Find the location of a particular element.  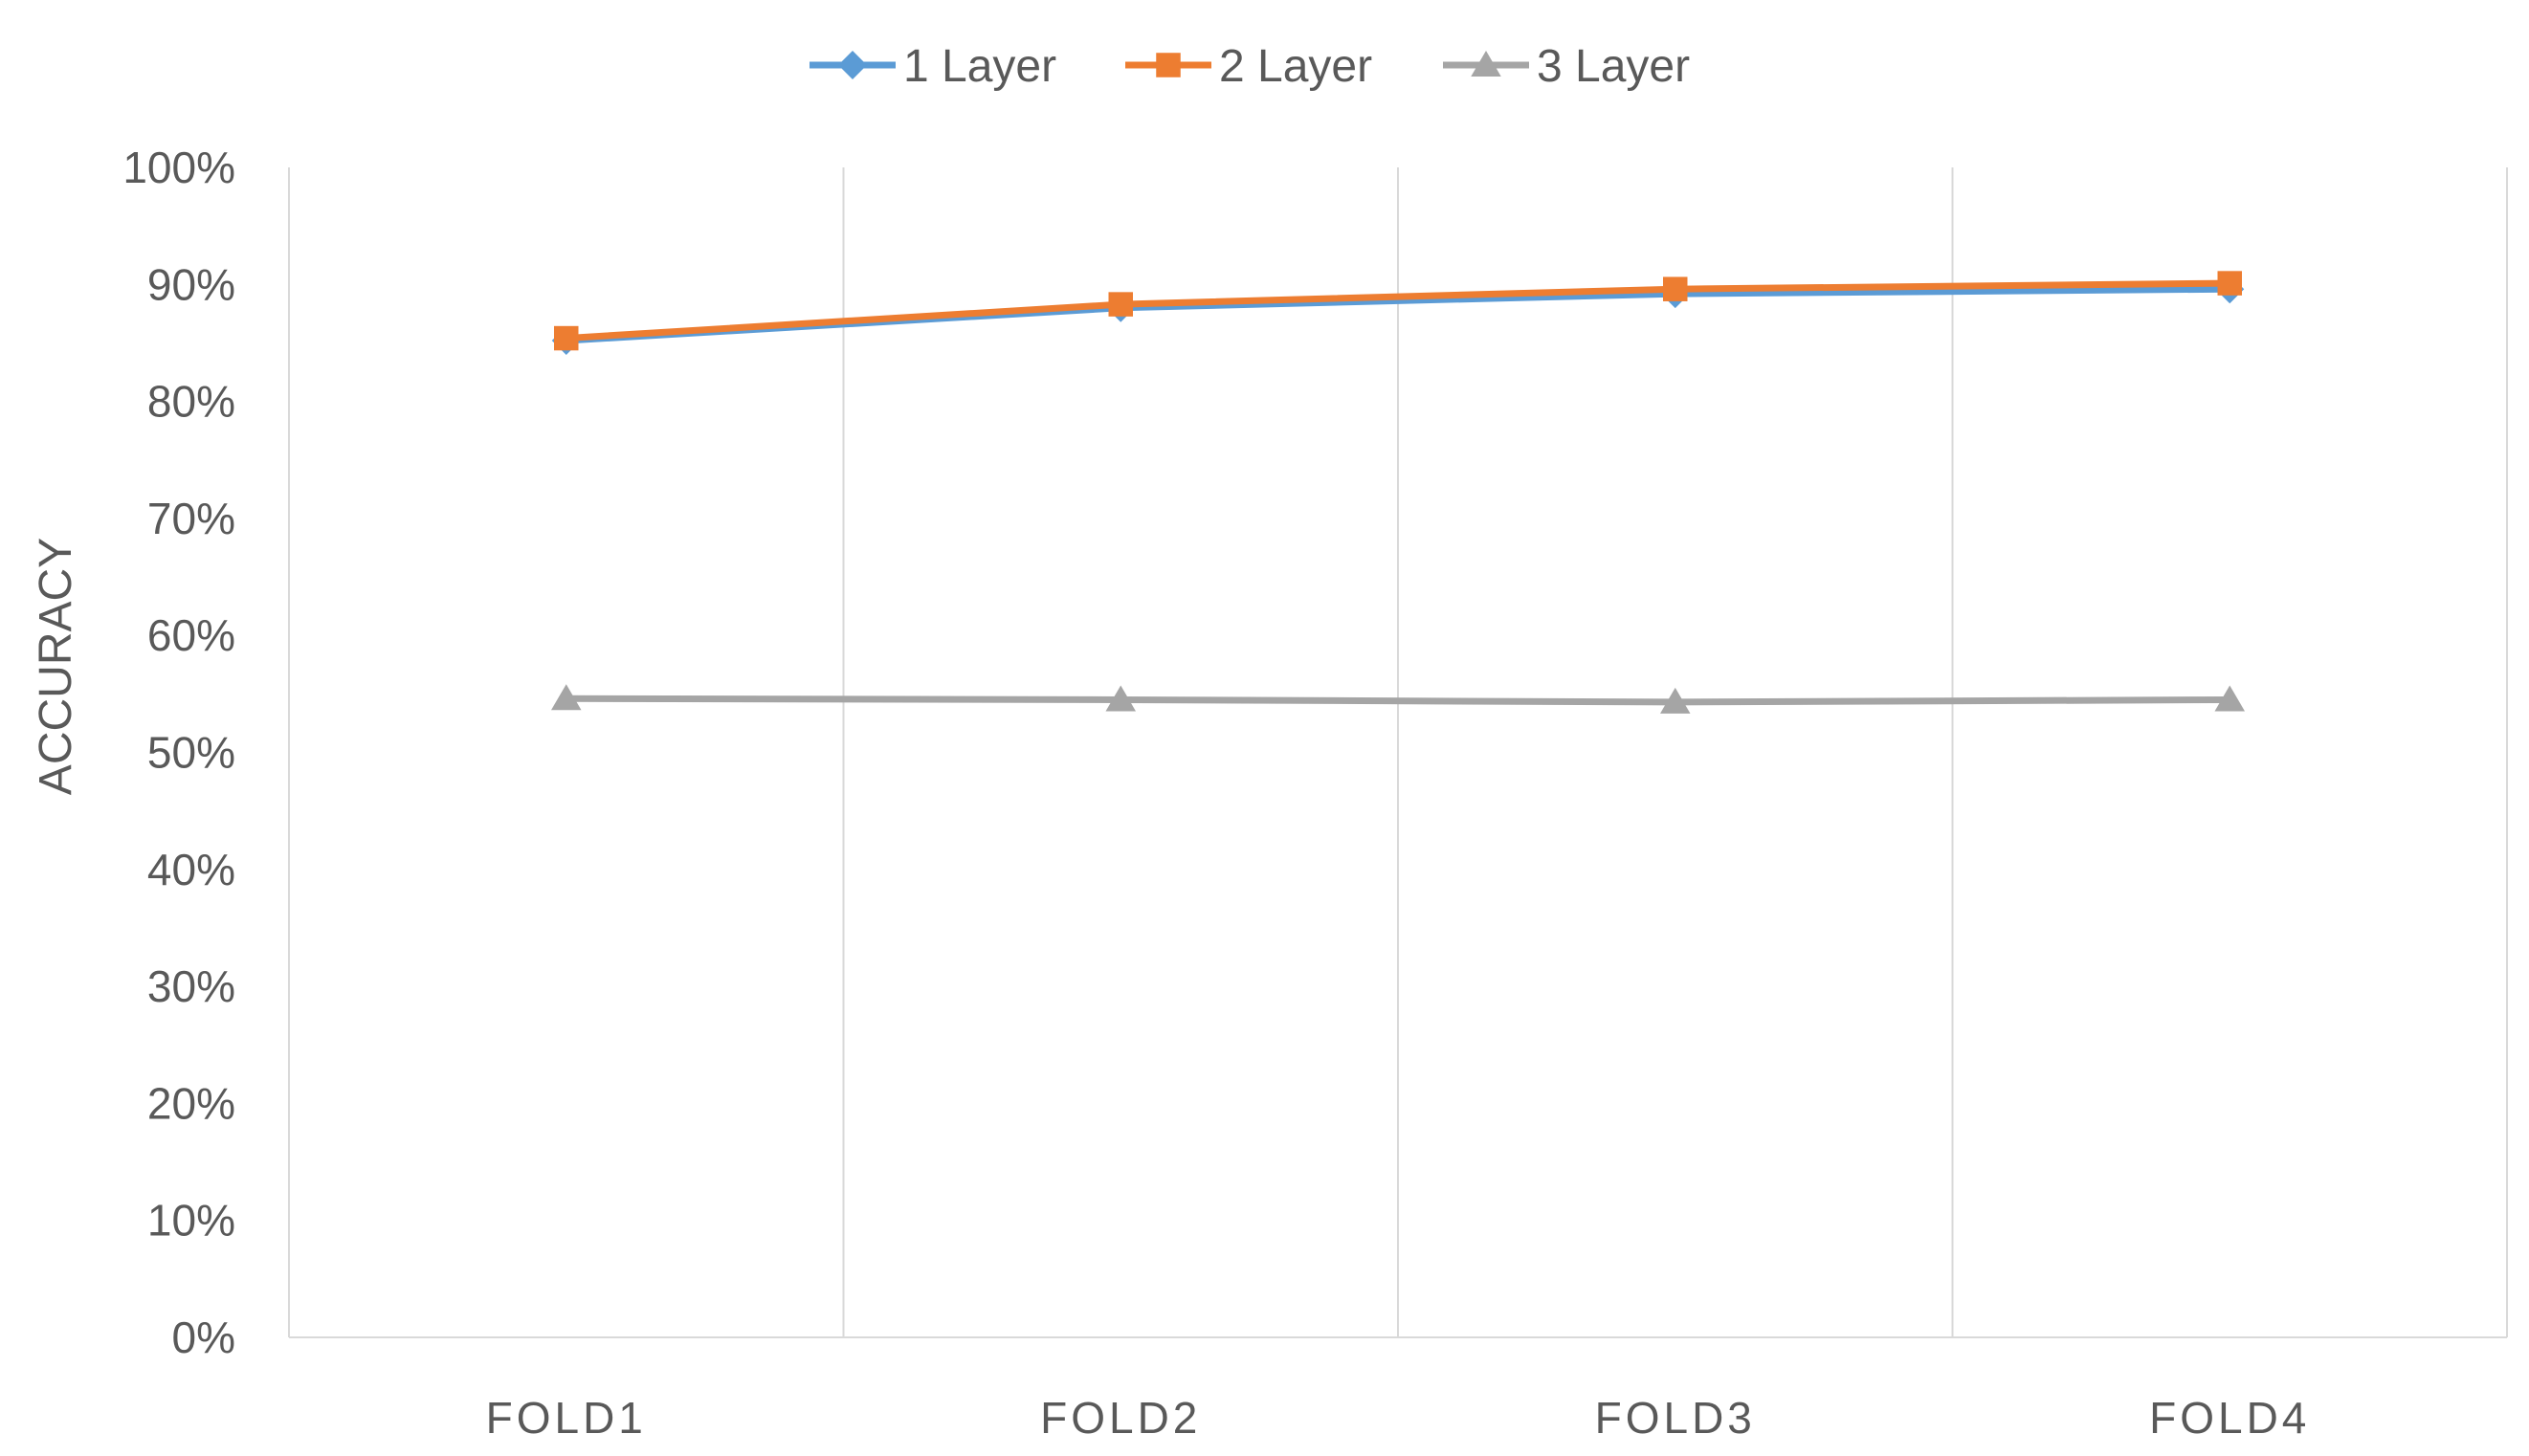

legend-entry: 3 Layer is located at coordinates (1566, 66).